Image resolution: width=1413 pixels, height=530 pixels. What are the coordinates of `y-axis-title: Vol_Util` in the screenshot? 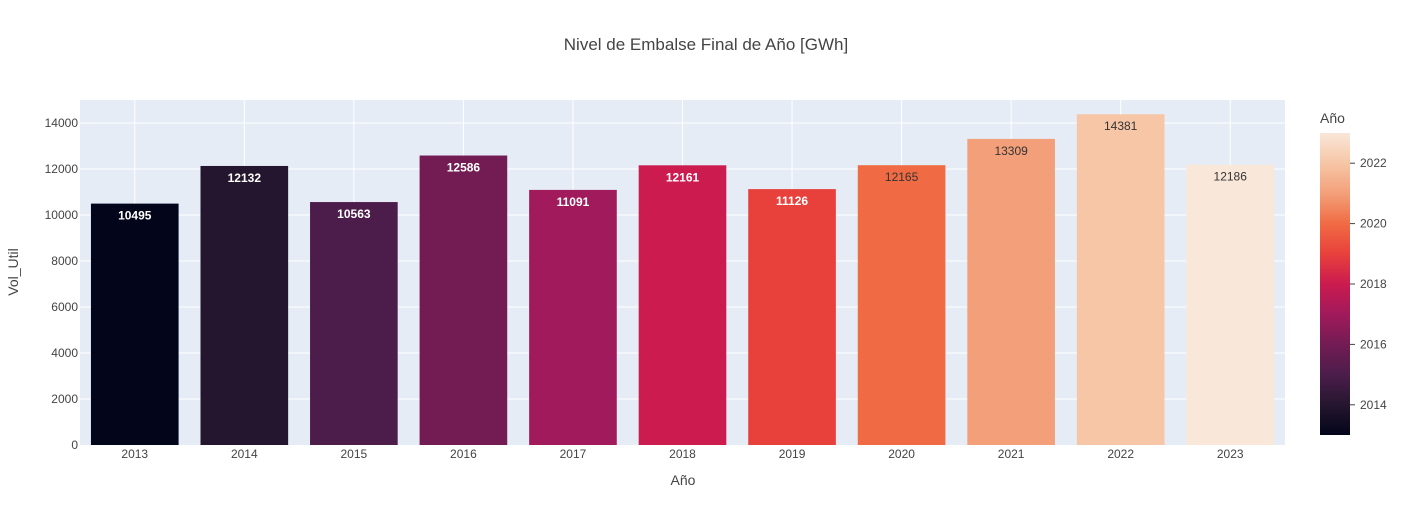 It's located at (13, 271).